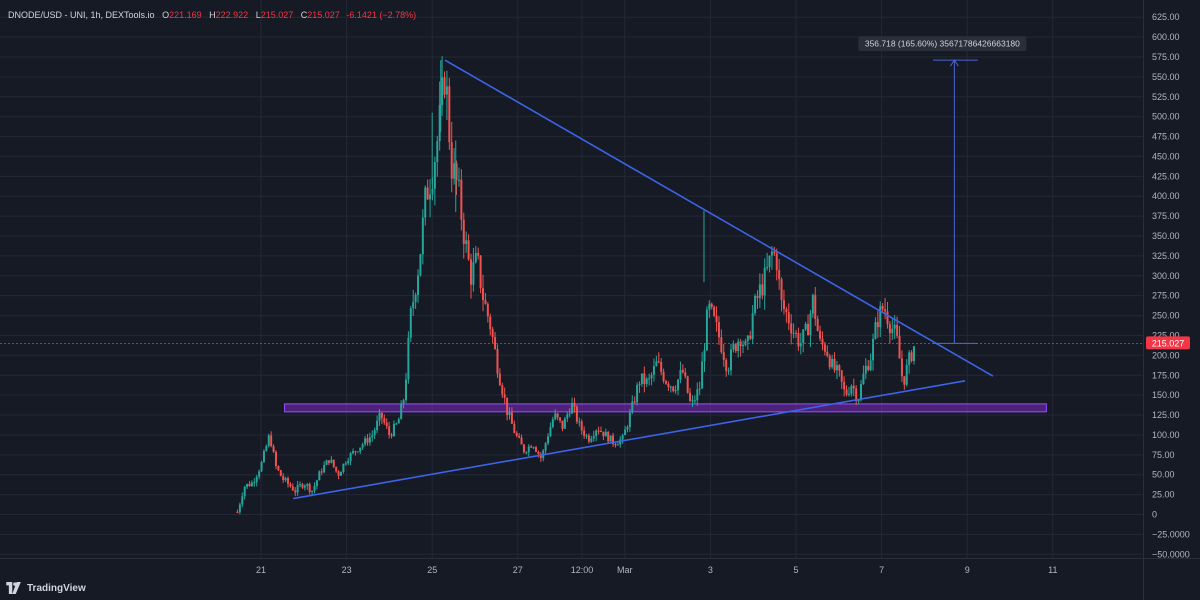  What do you see at coordinates (795, 570) in the screenshot?
I see `time-tick-label: 5` at bounding box center [795, 570].